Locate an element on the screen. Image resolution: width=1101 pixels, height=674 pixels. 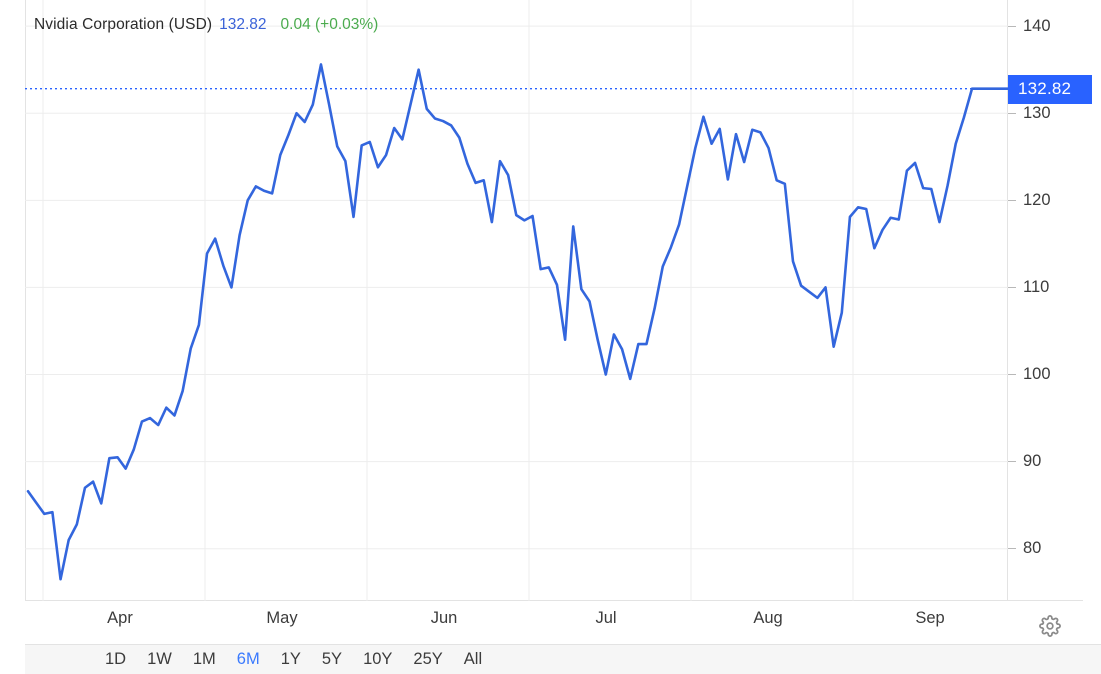
price-tick-120: 120 is located at coordinates (1029, 200).